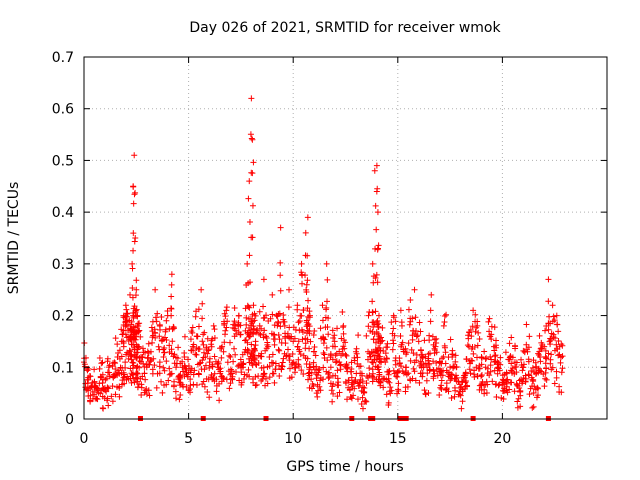  I want to click on y-tick-label: 0.7, so click(63, 58).